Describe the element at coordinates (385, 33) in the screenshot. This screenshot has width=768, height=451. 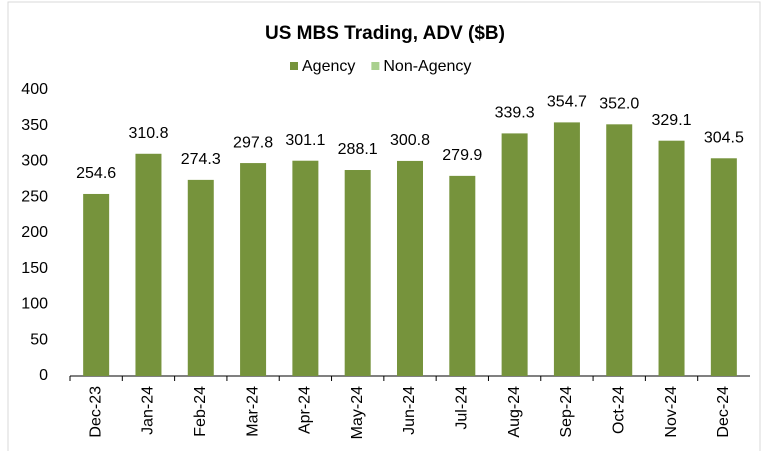
I see `chart-title: US MBS Trading, ADV ($B)` at that location.